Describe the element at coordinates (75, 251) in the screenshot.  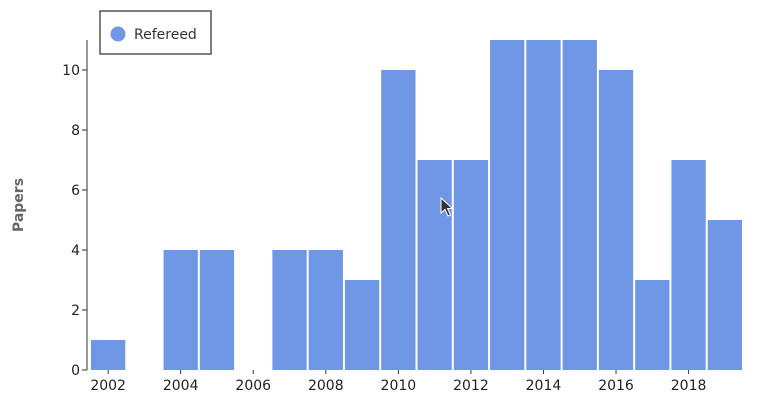
I see `y-tick-label: 4` at that location.